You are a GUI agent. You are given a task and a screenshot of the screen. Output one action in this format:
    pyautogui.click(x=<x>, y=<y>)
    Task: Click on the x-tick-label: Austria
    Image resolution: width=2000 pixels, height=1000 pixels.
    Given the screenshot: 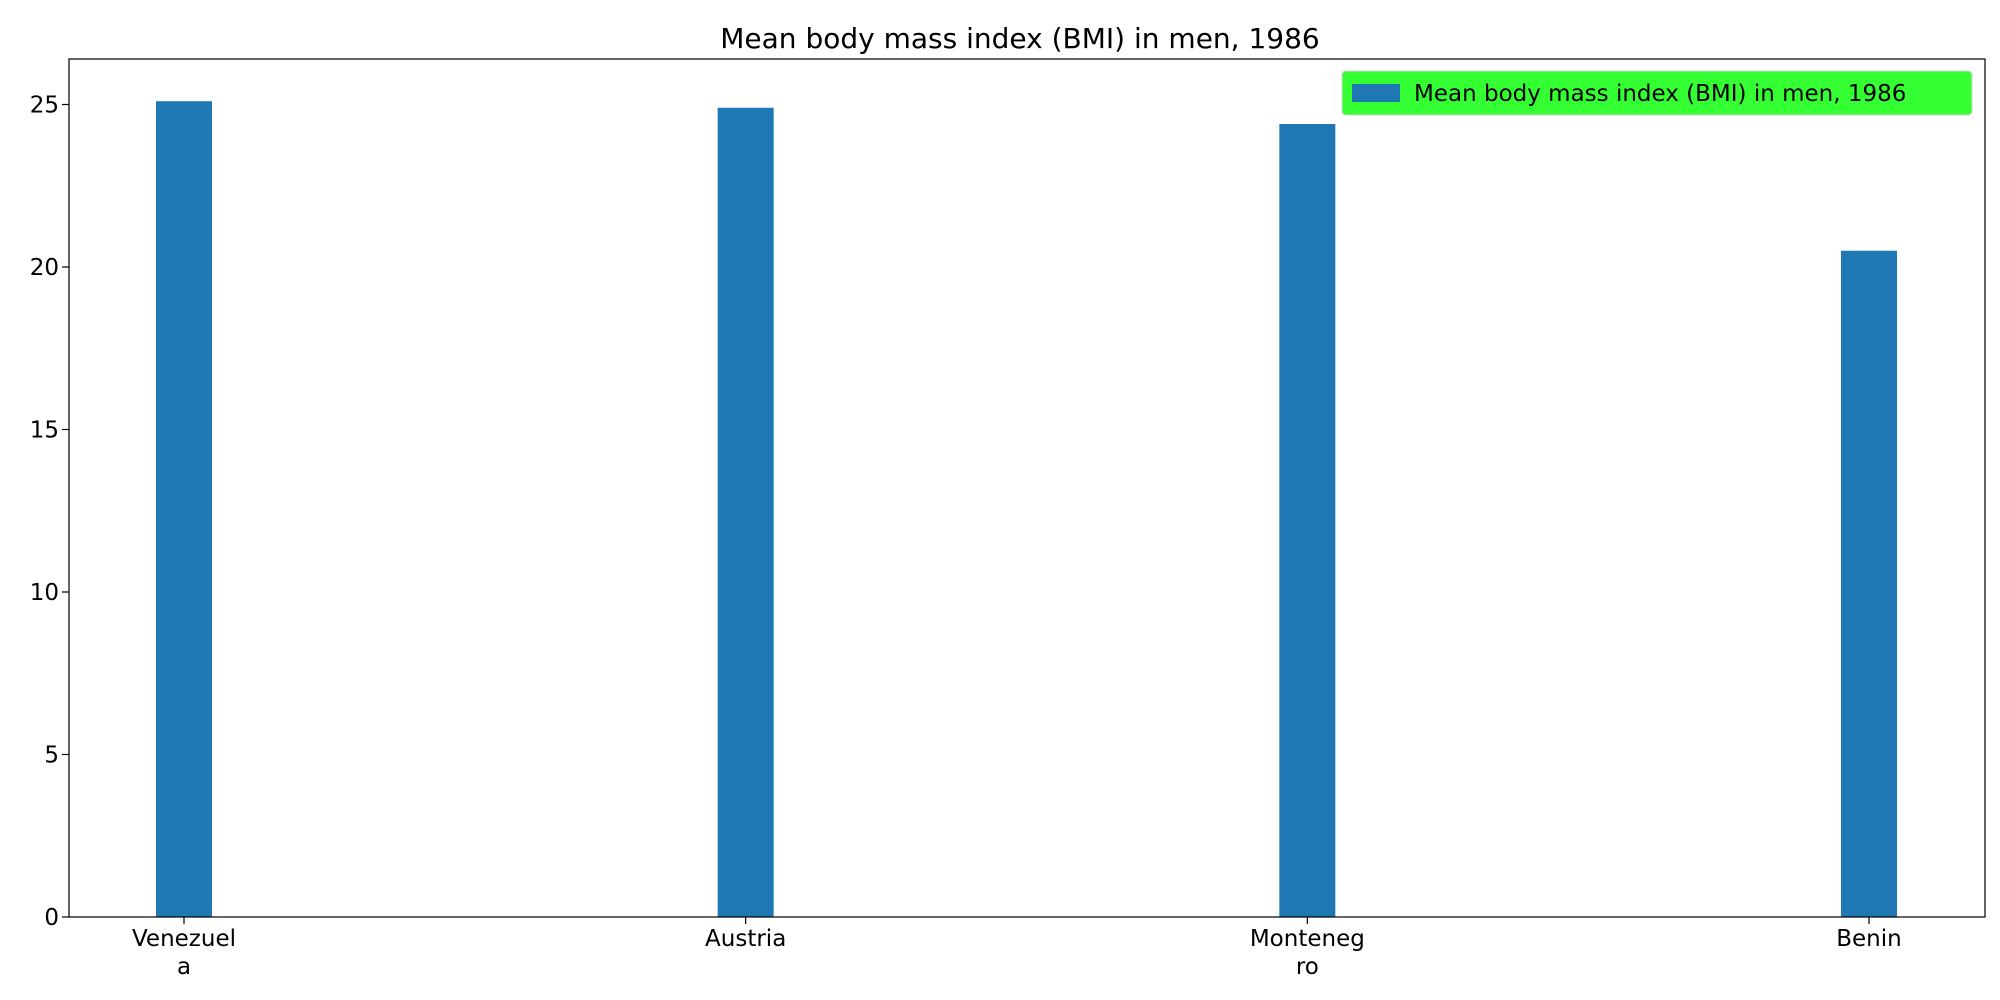 What is the action you would take?
    pyautogui.click(x=745, y=939)
    